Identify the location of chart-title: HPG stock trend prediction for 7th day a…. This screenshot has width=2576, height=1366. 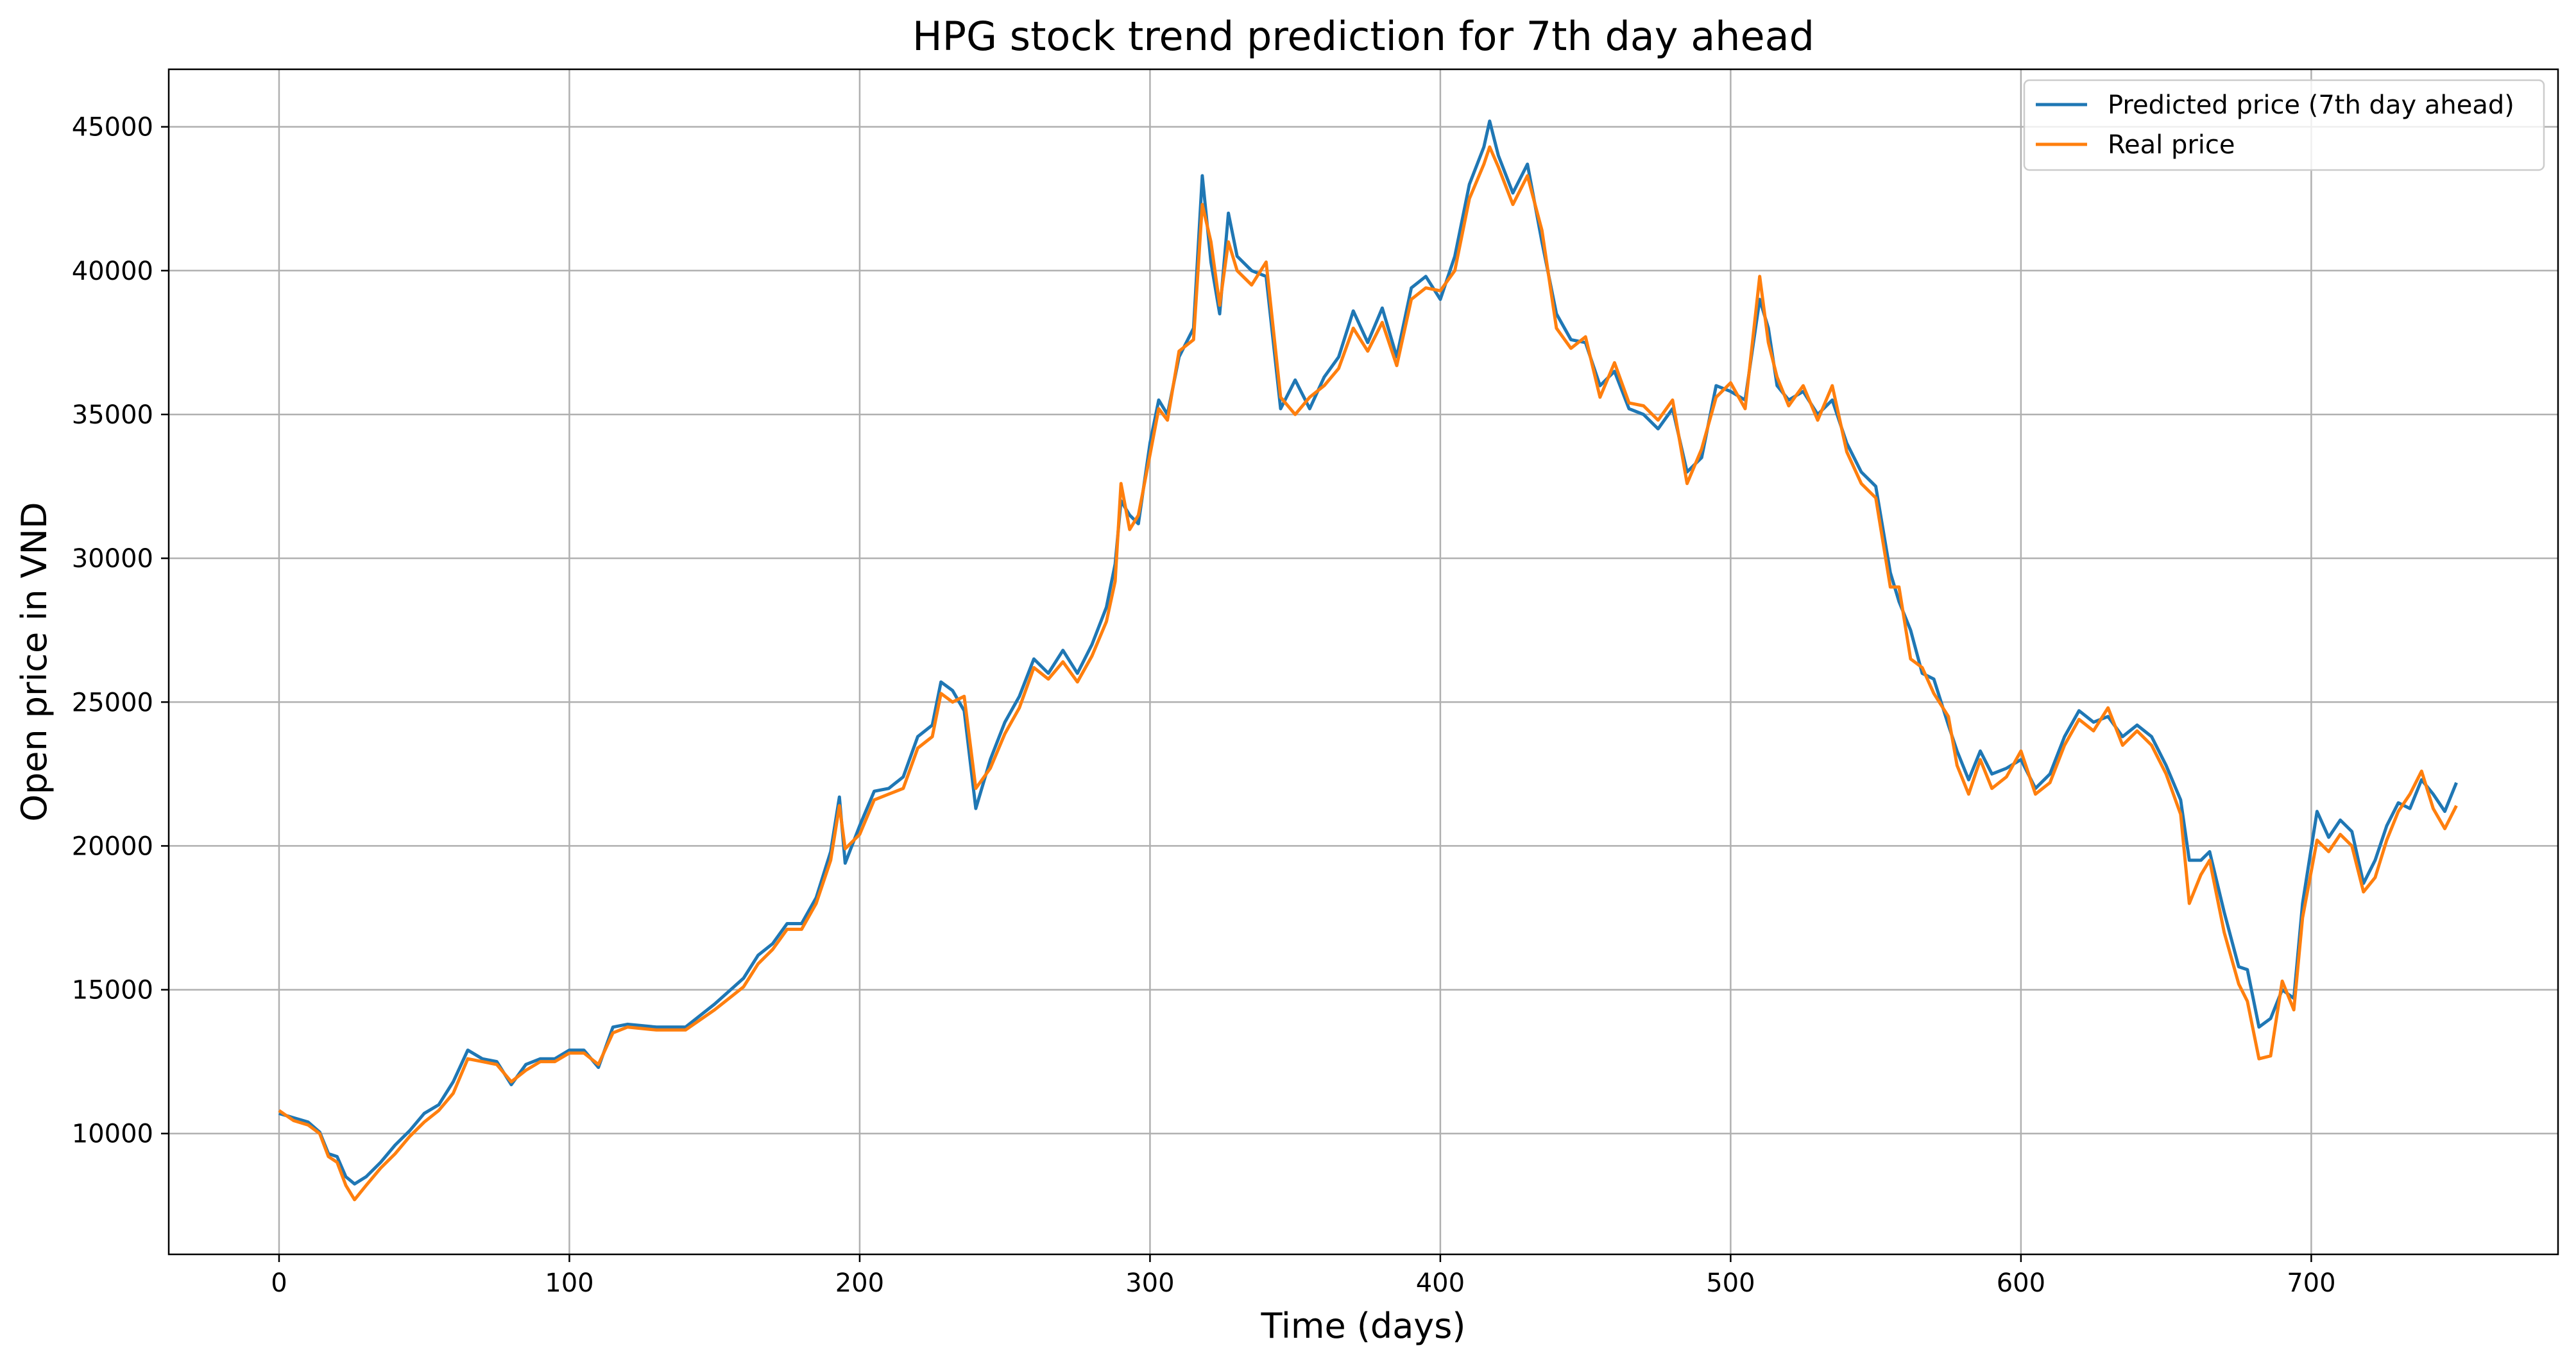
(1363, 36).